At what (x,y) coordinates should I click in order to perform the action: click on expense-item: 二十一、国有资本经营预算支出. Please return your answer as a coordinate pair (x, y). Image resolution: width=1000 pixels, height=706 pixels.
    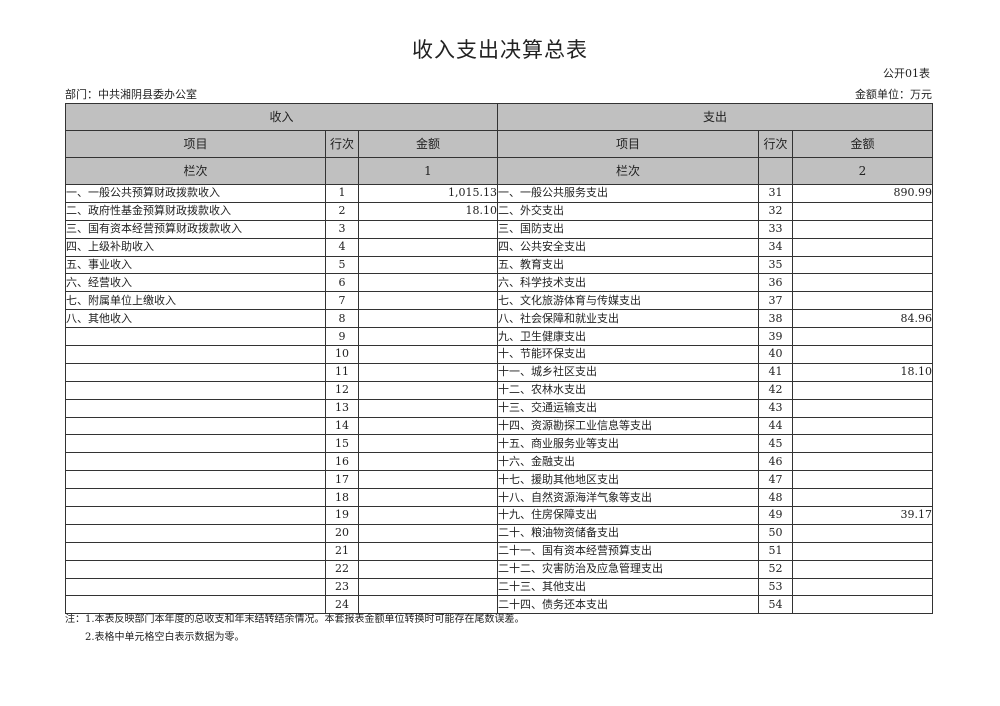
    Looking at the image, I should click on (628, 551).